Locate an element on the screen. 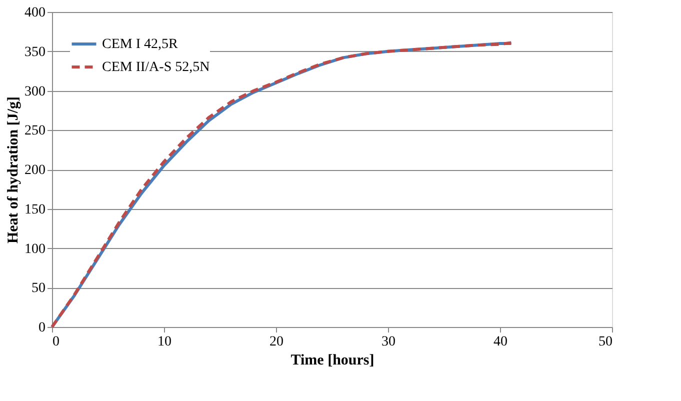 This screenshot has width=681, height=401. y-tick-label: 400 is located at coordinates (35, 13).